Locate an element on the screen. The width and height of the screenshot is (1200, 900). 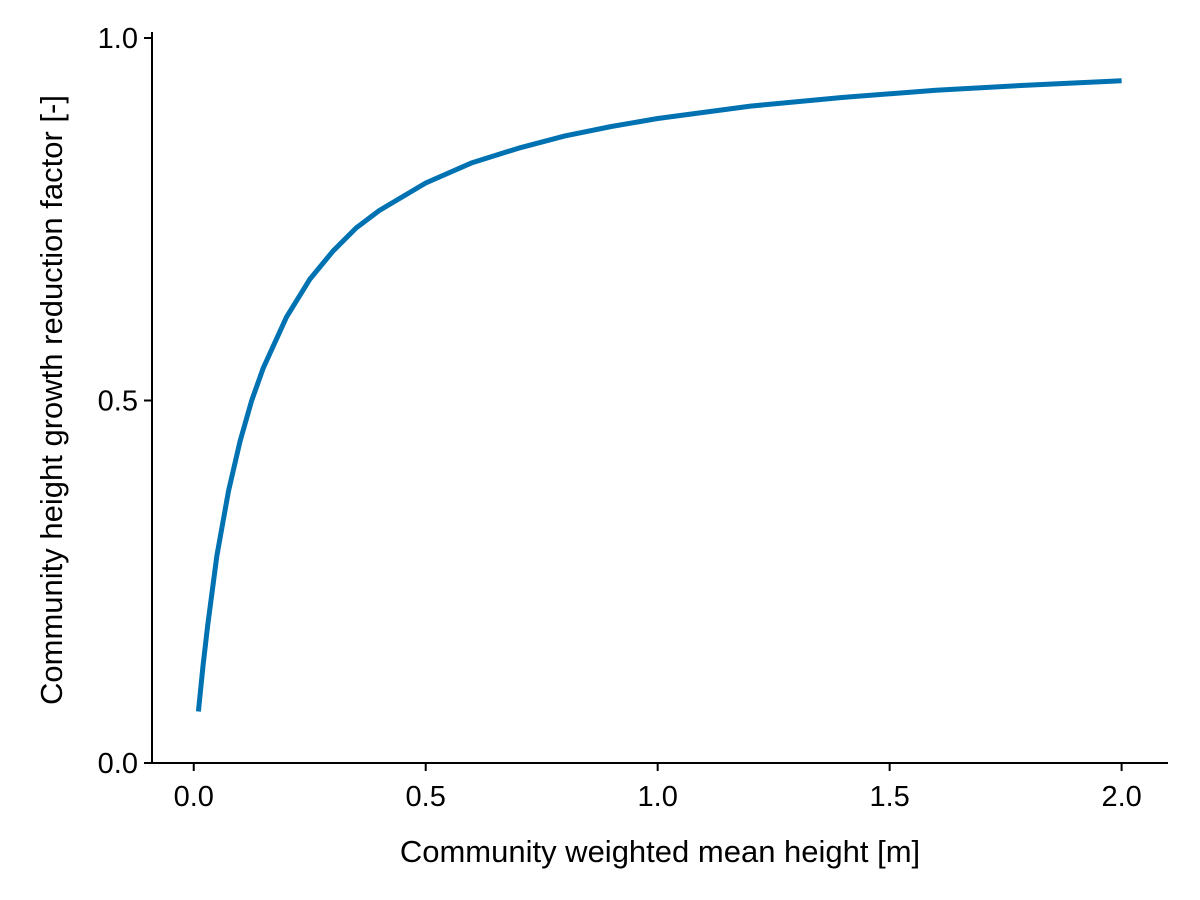
x-tick-label: 2.0 is located at coordinates (1121, 797).